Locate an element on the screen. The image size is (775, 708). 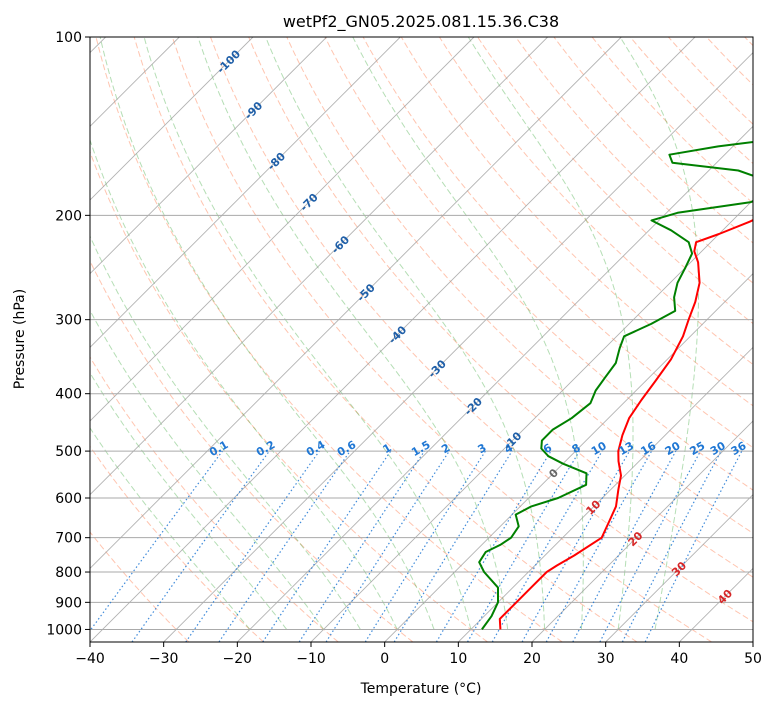
x-tick-label: 20 is located at coordinates (532, 659).